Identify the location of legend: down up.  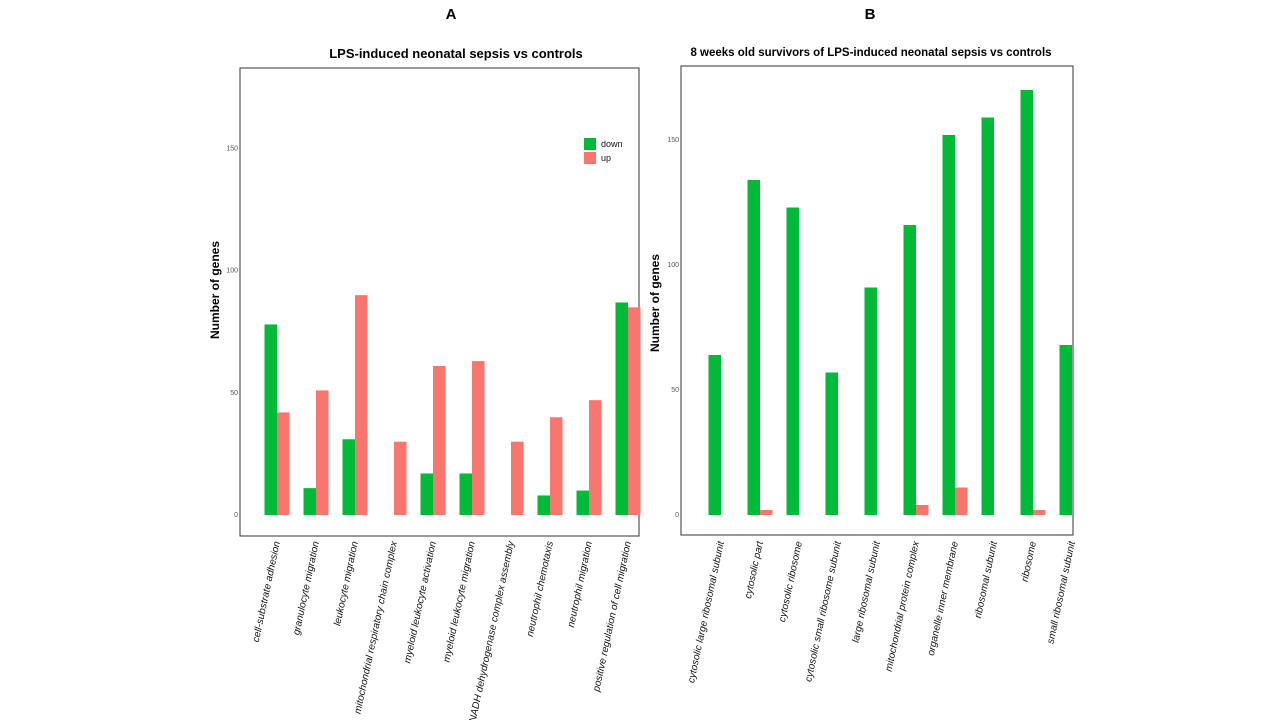
(603, 151).